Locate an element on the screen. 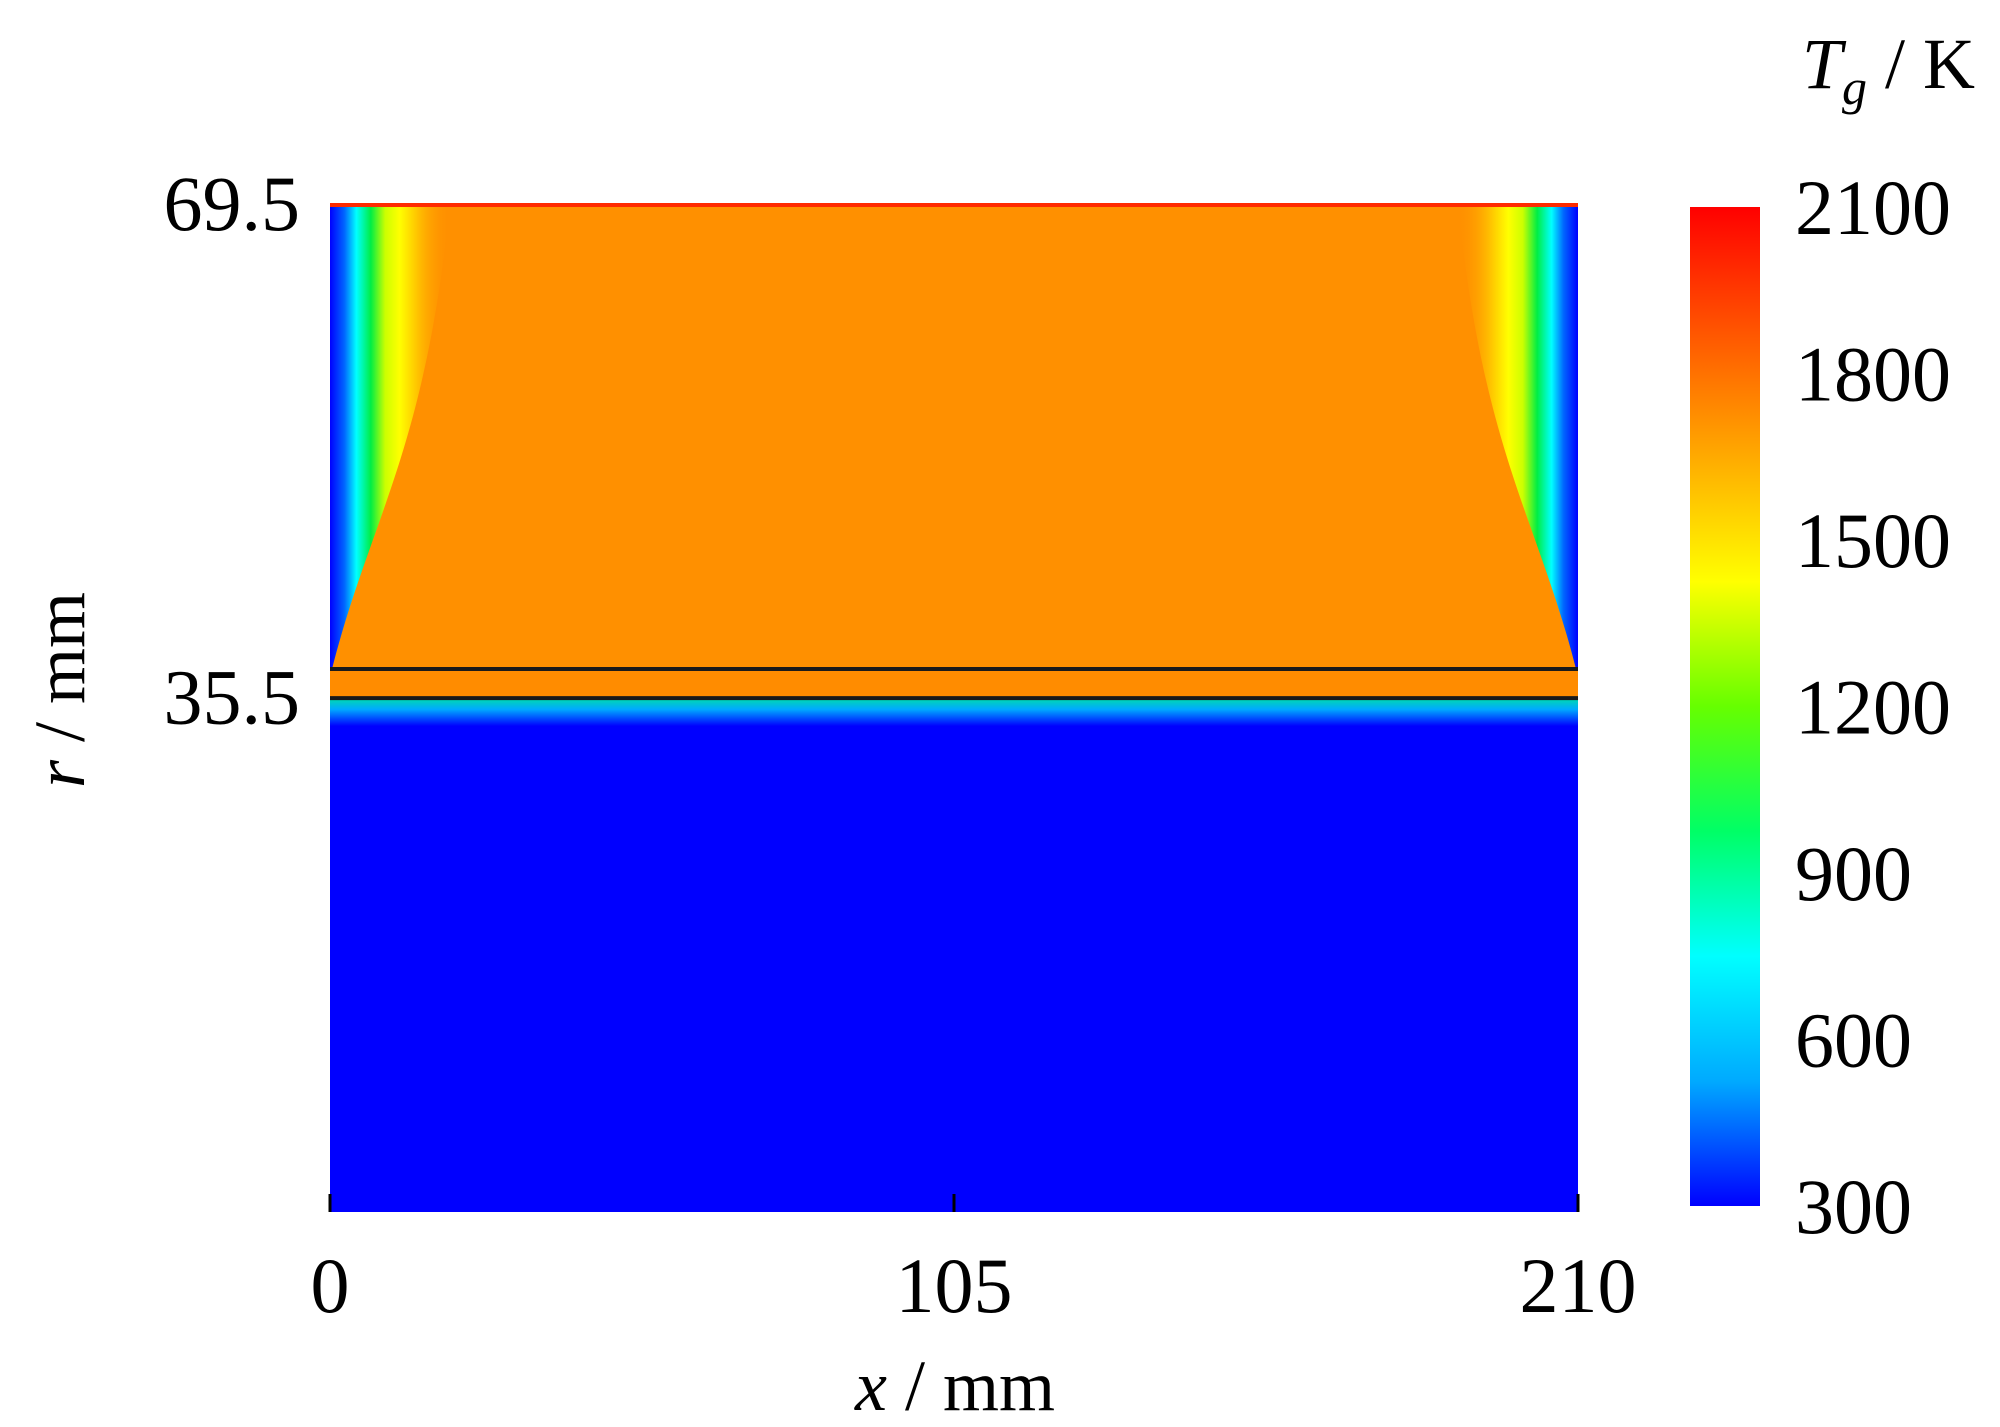 The height and width of the screenshot is (1427, 2000). x-axis-ticks: 0 105 210 is located at coordinates (974, 1261).